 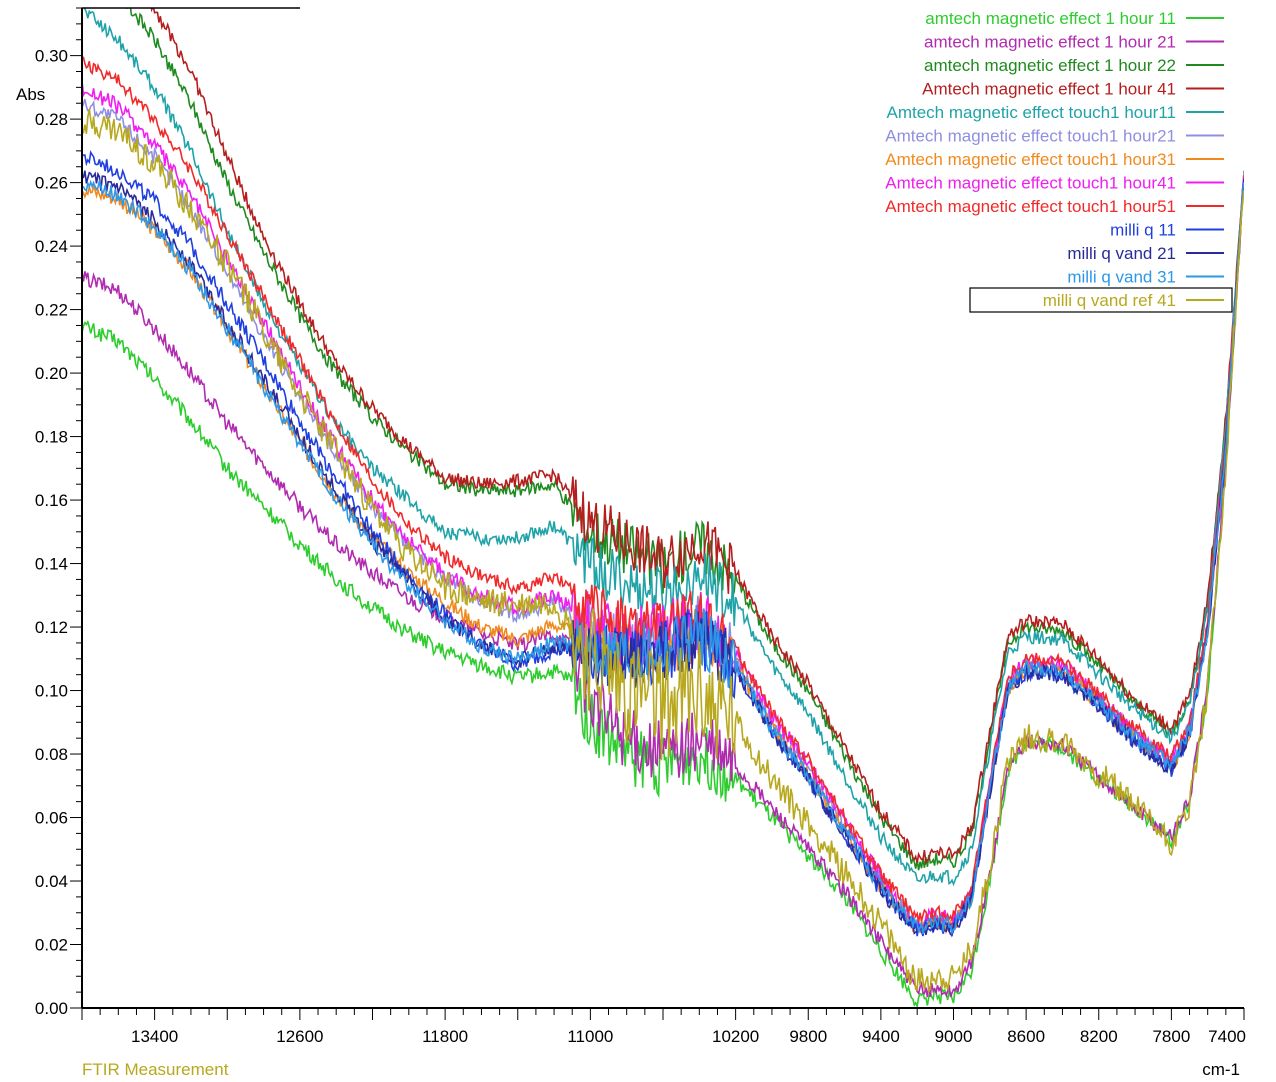 What do you see at coordinates (51, 945) in the screenshot?
I see `y-tick-label: 0.02` at bounding box center [51, 945].